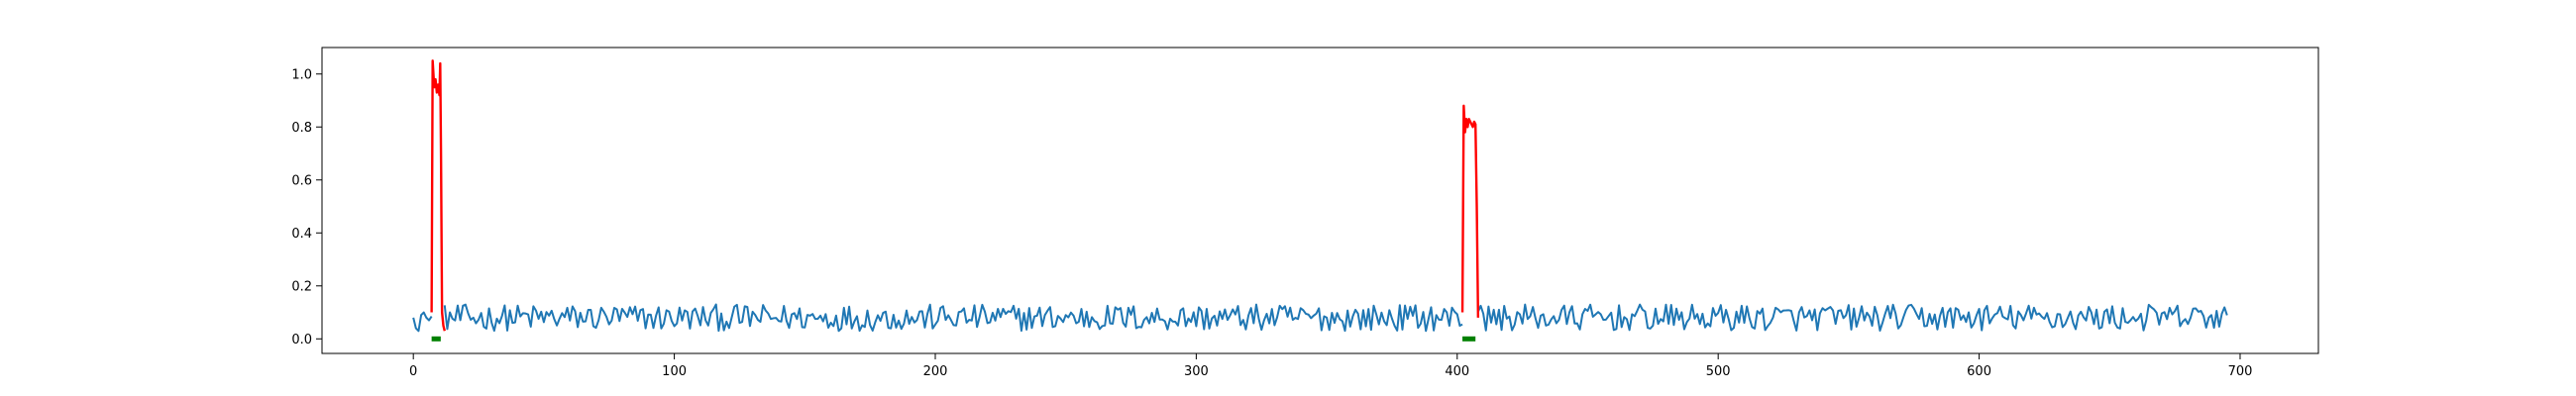 This screenshot has height=396, width=2576. What do you see at coordinates (1979, 372) in the screenshot?
I see `x-tick-label: 600` at bounding box center [1979, 372].